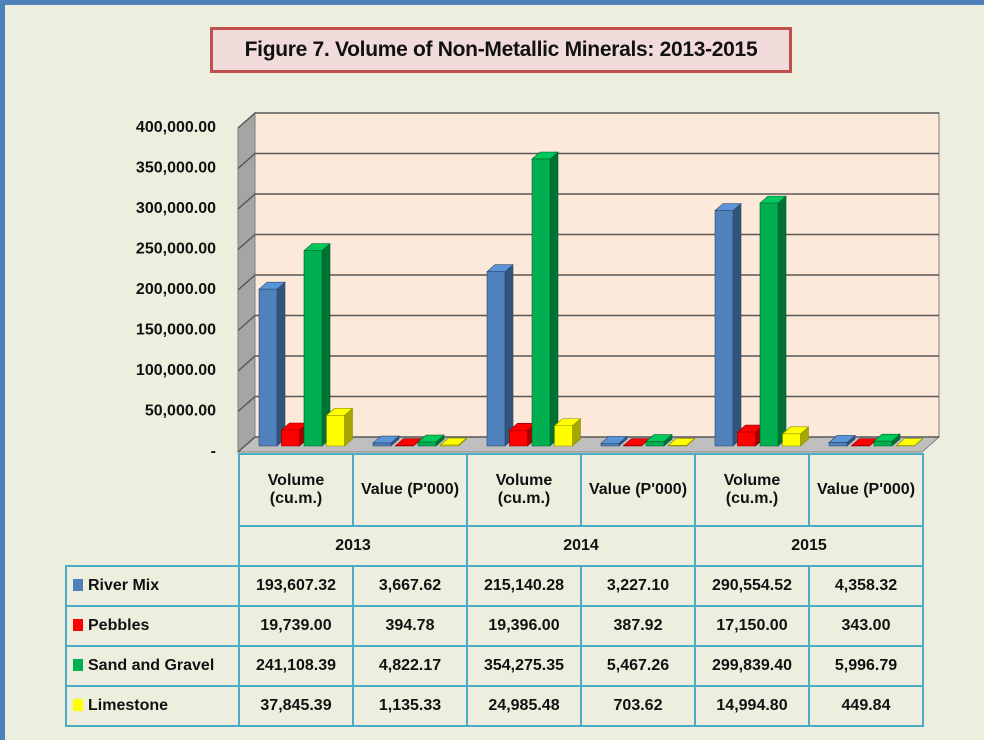 The width and height of the screenshot is (984, 740). I want to click on y-tick-label: 400,000.00, so click(176, 127).